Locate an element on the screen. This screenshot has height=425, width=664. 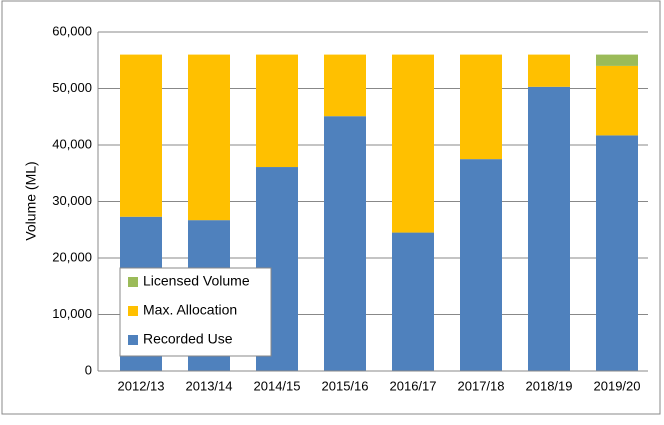
x-tick-label: 2012/13 is located at coordinates (141, 385).